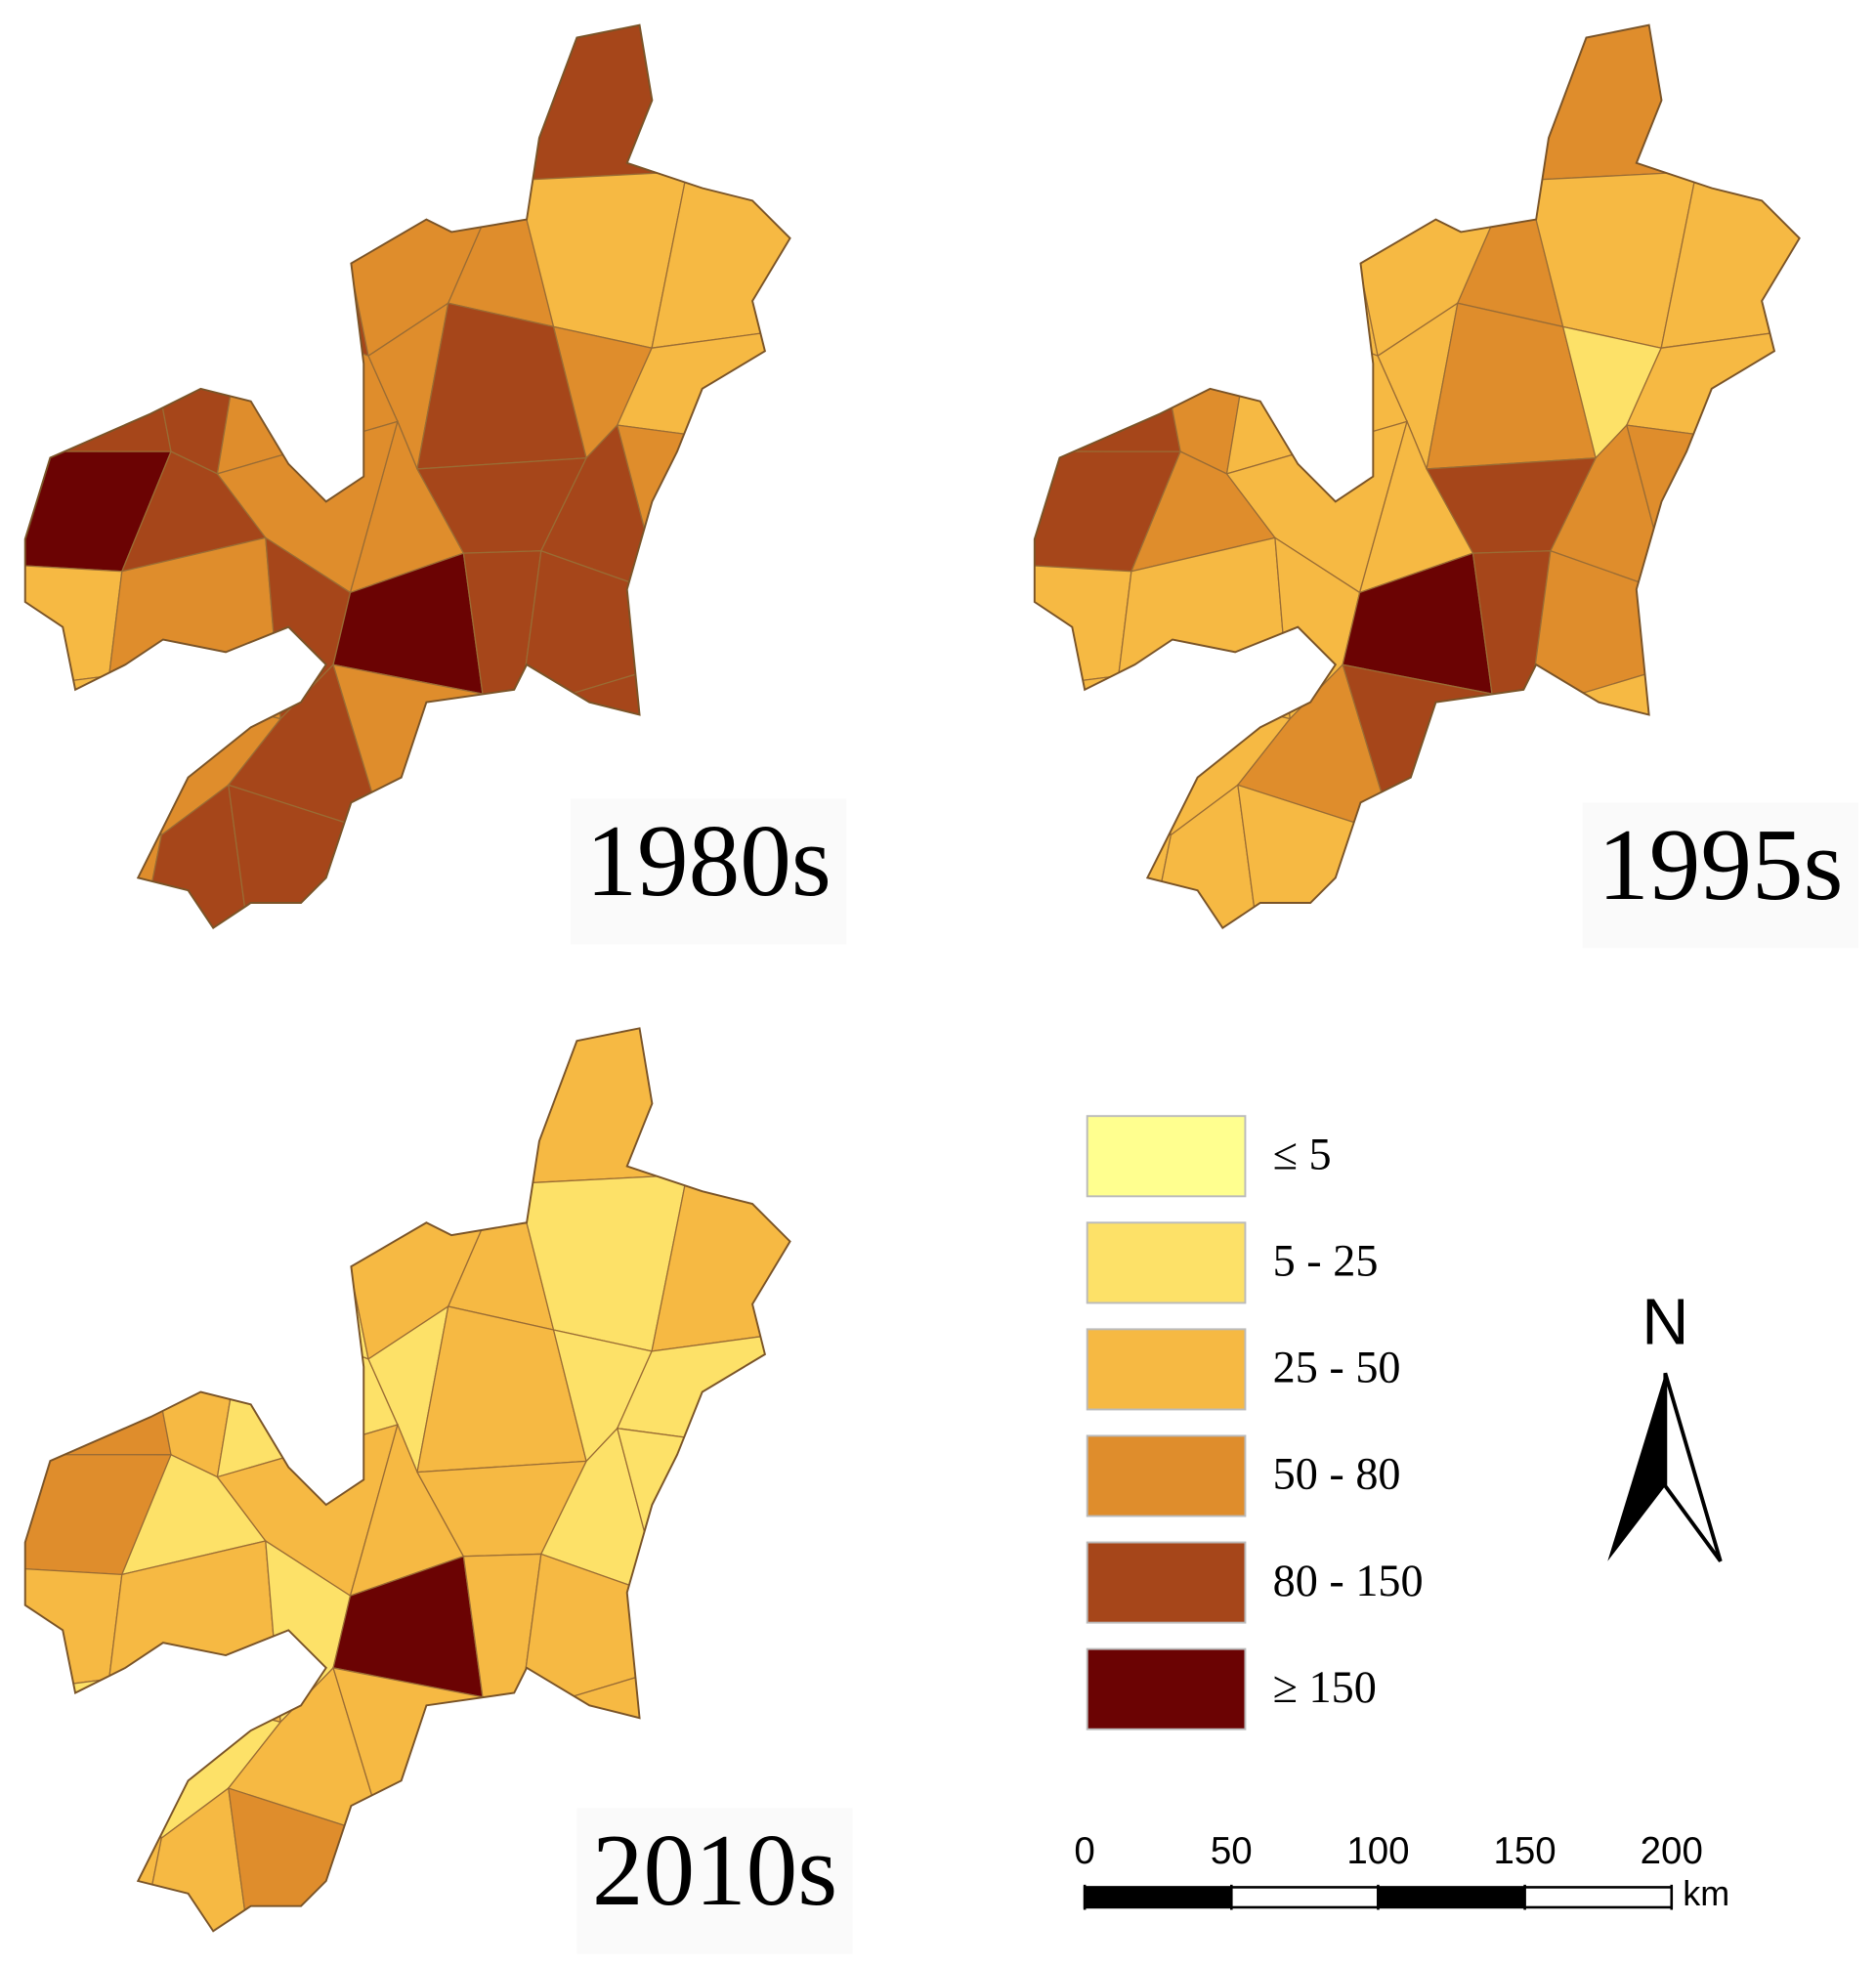 Image resolution: width=1876 pixels, height=1965 pixels. What do you see at coordinates (1636, 1467) in the screenshot?
I see `north-arrow-left` at bounding box center [1636, 1467].